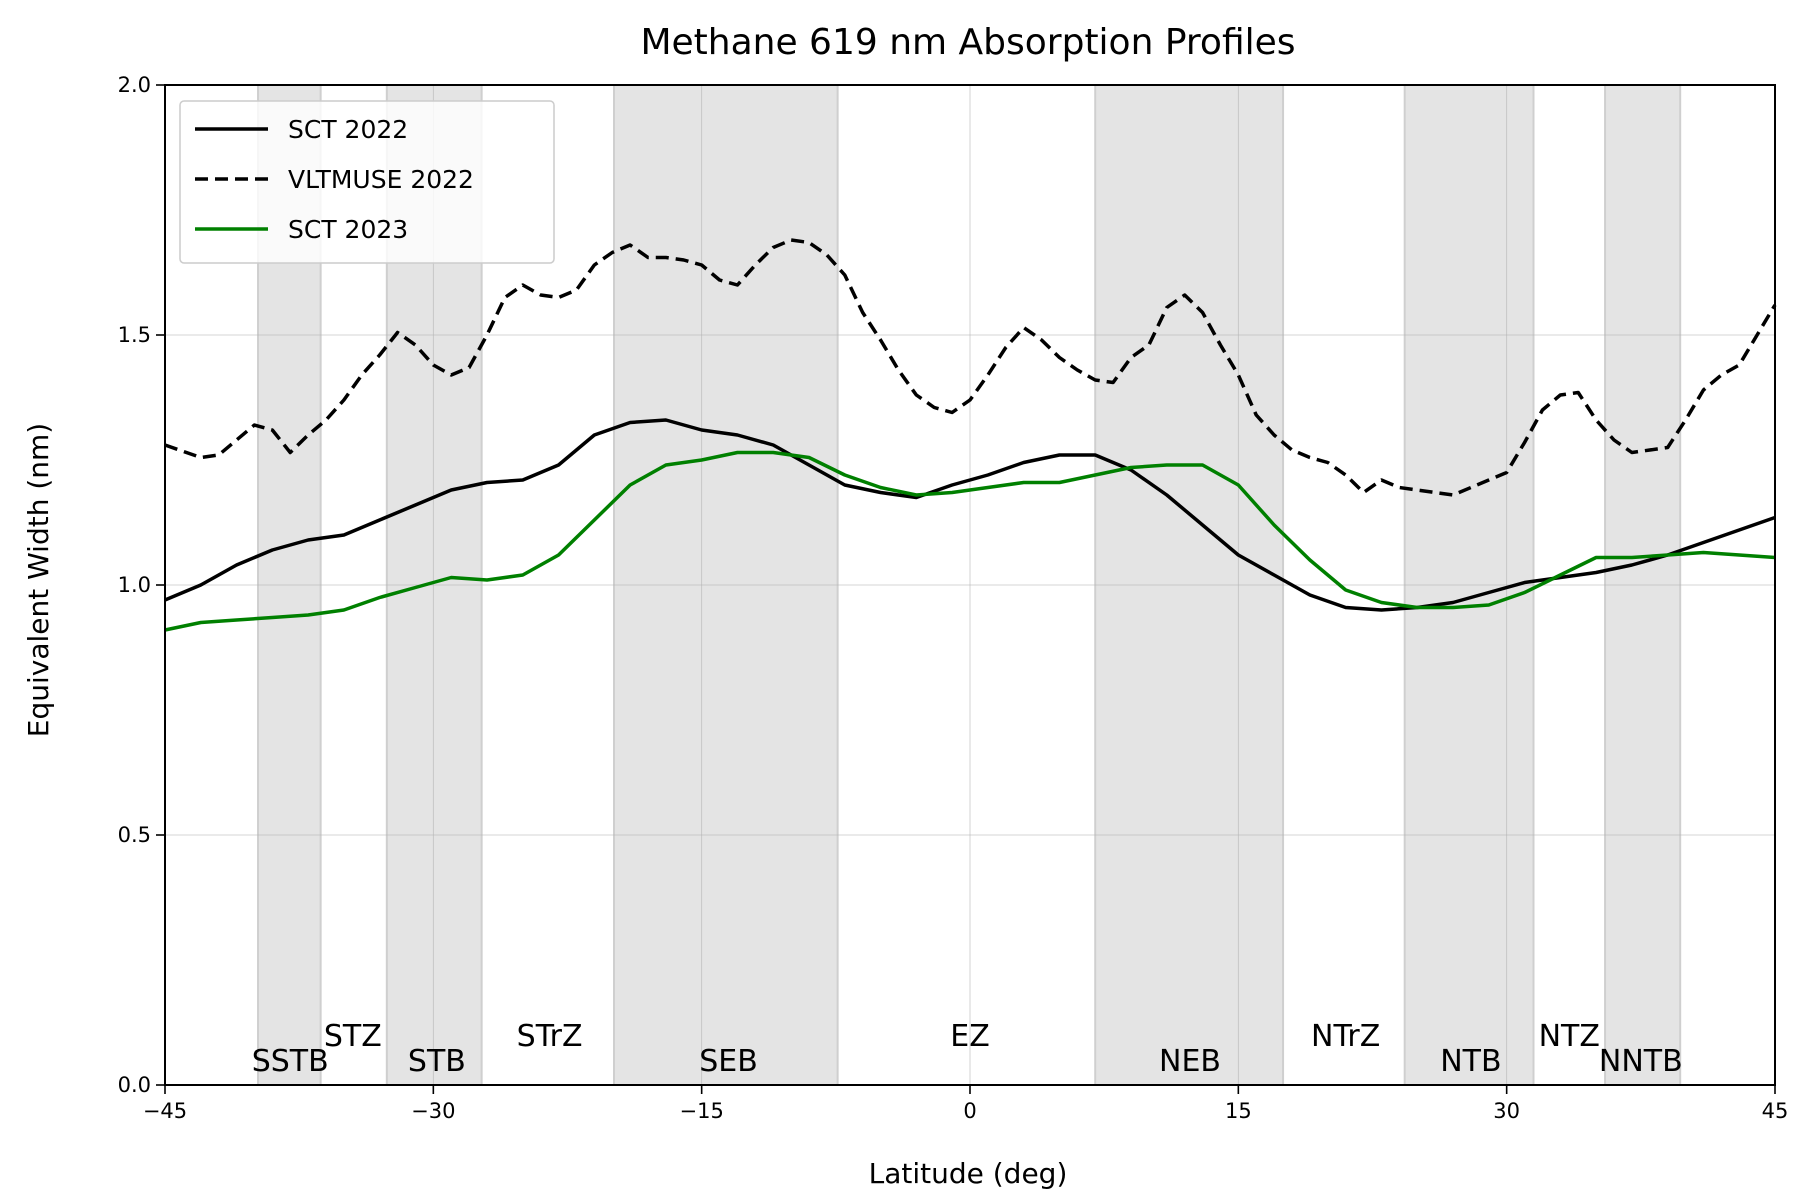  What do you see at coordinates (1506, 1111) in the screenshot?
I see `x-tick-label: 30` at bounding box center [1506, 1111].